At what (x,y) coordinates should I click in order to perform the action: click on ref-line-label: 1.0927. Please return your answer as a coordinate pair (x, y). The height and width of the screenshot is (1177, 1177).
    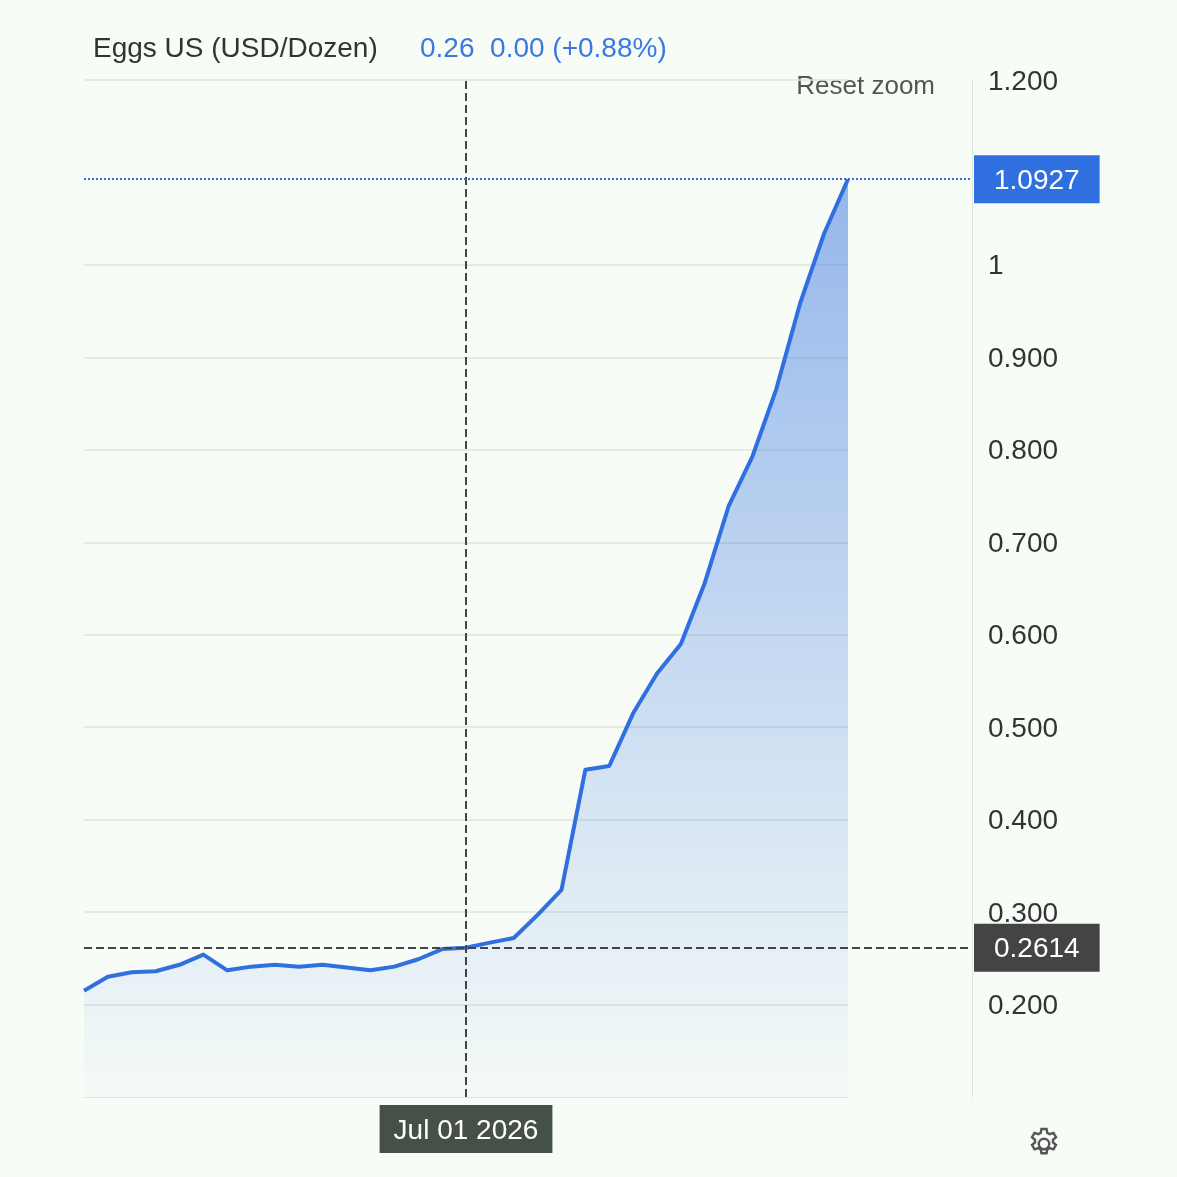
    Looking at the image, I should click on (1037, 179).